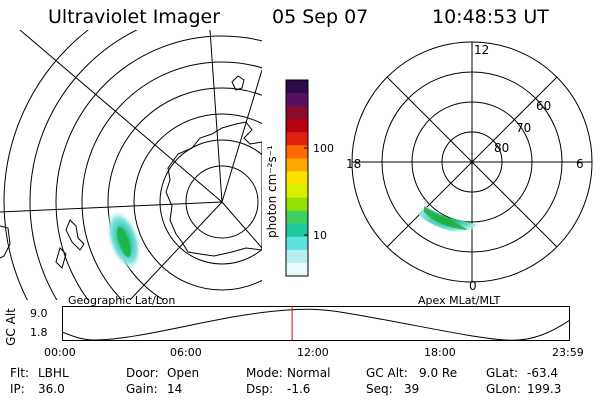 The height and width of the screenshot is (400, 600). Describe the element at coordinates (17, 389) in the screenshot. I see `ip-label: IP:` at that location.